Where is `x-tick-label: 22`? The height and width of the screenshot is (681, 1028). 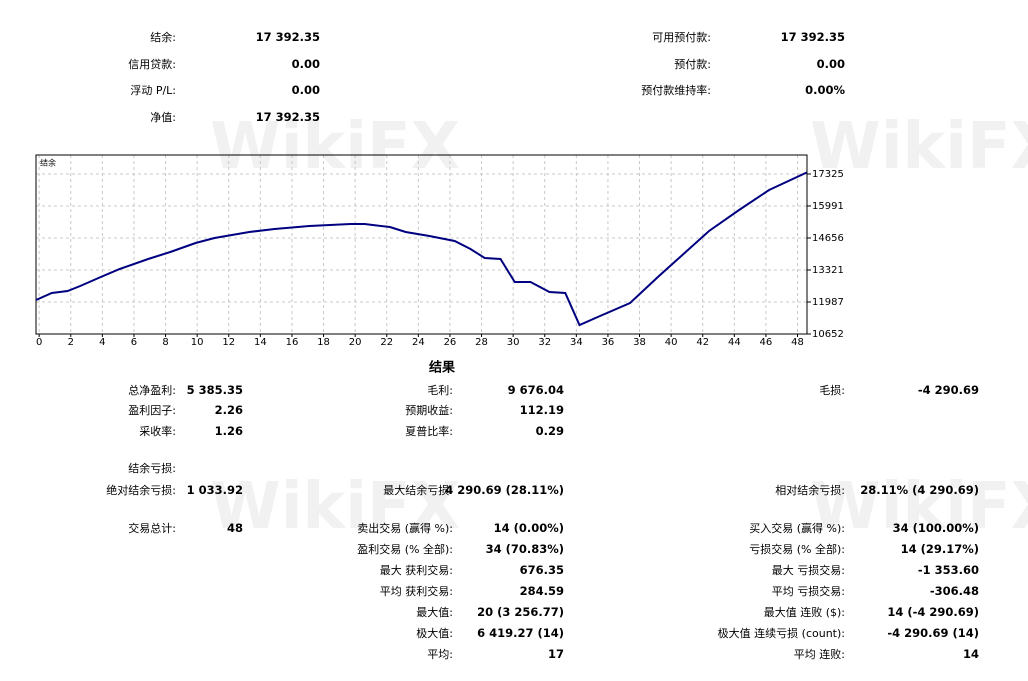 x-tick-label: 22 is located at coordinates (386, 342).